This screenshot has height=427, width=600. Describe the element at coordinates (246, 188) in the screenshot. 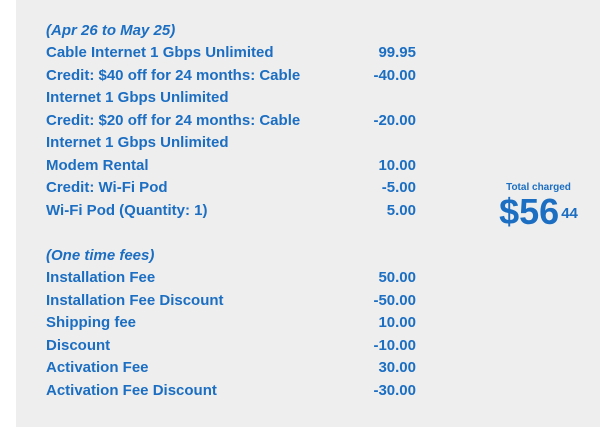

I see `line-item: Credit: Wi-Fi Pod -5.00` at that location.